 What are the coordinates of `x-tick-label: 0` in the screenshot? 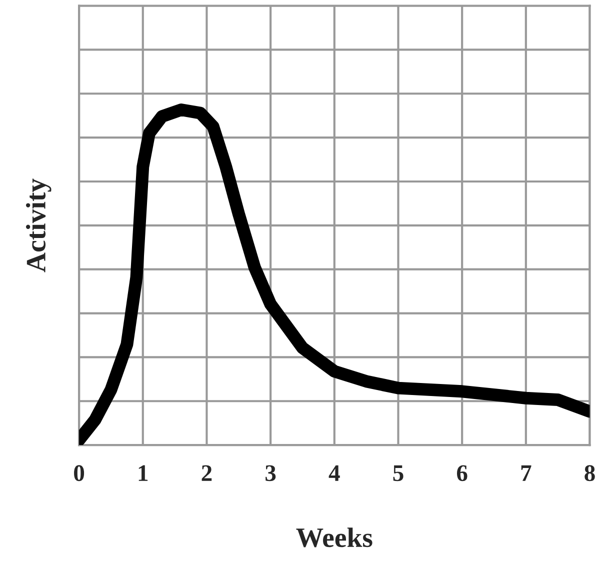 It's located at (79, 473).